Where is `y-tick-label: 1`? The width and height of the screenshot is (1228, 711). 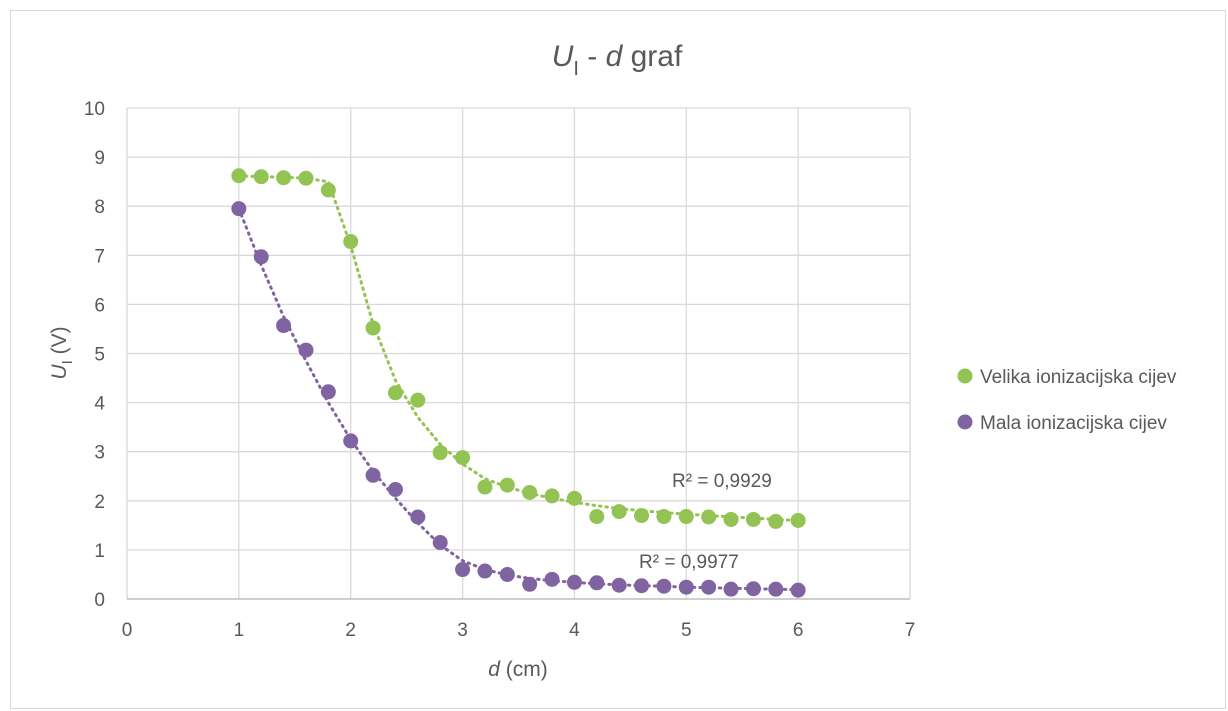 y-tick-label: 1 is located at coordinates (99, 551).